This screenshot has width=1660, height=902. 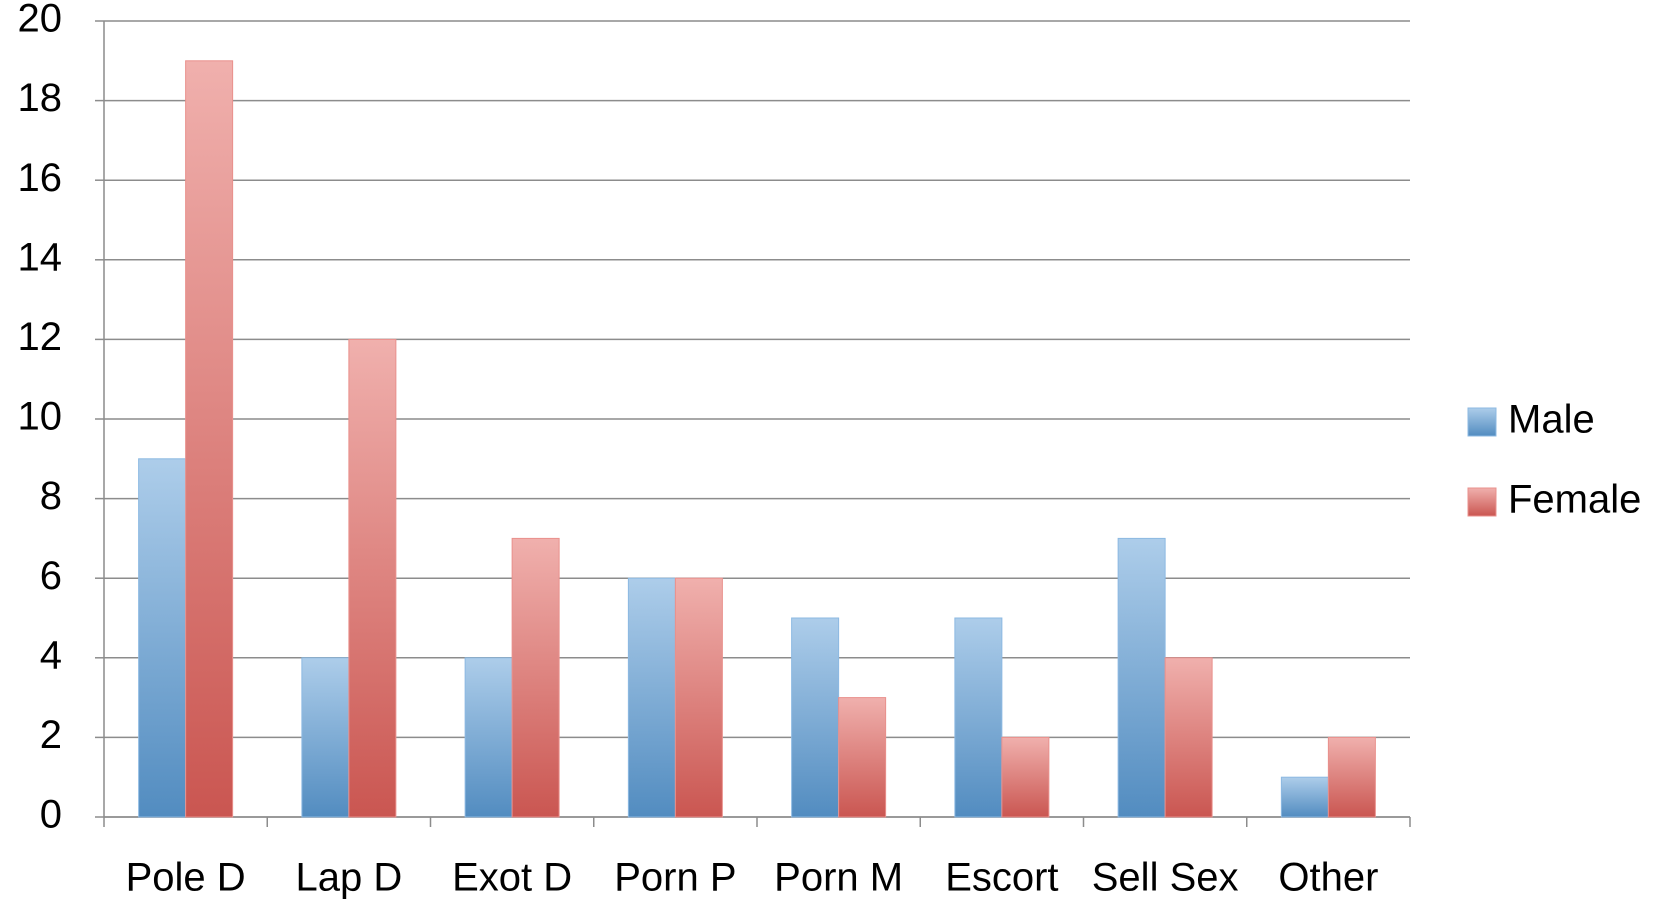 I want to click on y-tick-label: 18, so click(x=40, y=98).